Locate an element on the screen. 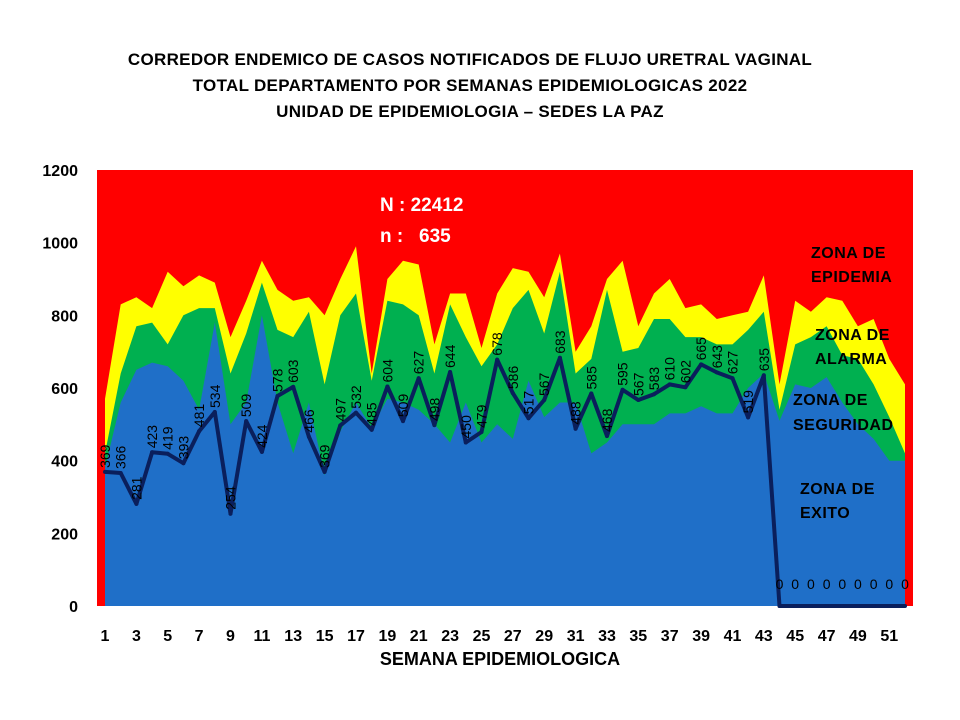  data-label: 488 is located at coordinates (576, 413).